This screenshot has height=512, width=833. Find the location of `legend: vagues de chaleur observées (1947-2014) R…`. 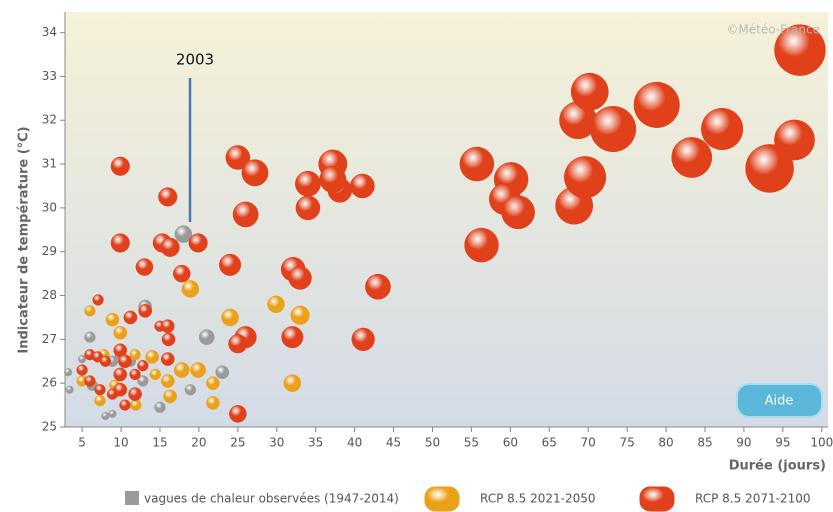

legend: vagues de chaleur observées (1947-2014) R… is located at coordinates (467, 499).